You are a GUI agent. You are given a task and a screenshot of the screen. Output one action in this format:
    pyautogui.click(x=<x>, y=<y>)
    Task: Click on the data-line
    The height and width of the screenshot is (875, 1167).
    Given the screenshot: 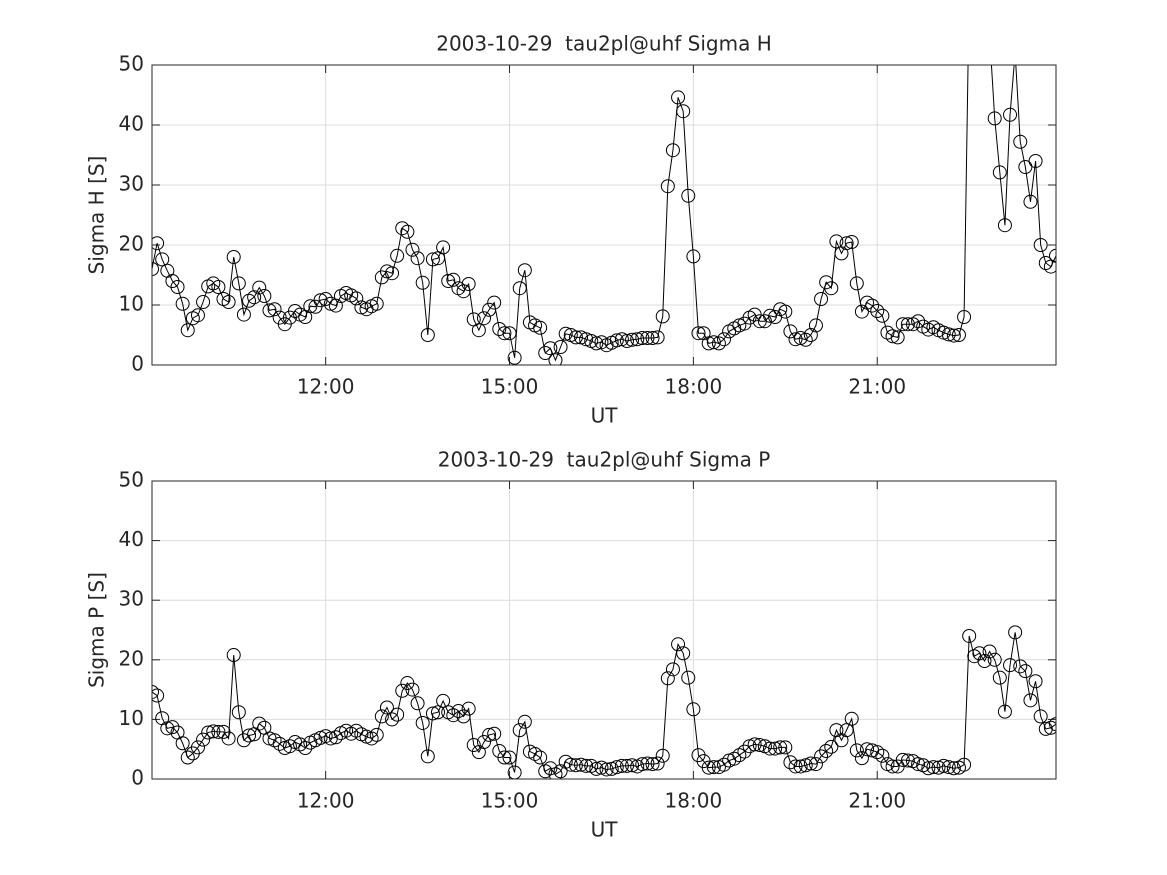 What is the action you would take?
    pyautogui.click(x=604, y=703)
    